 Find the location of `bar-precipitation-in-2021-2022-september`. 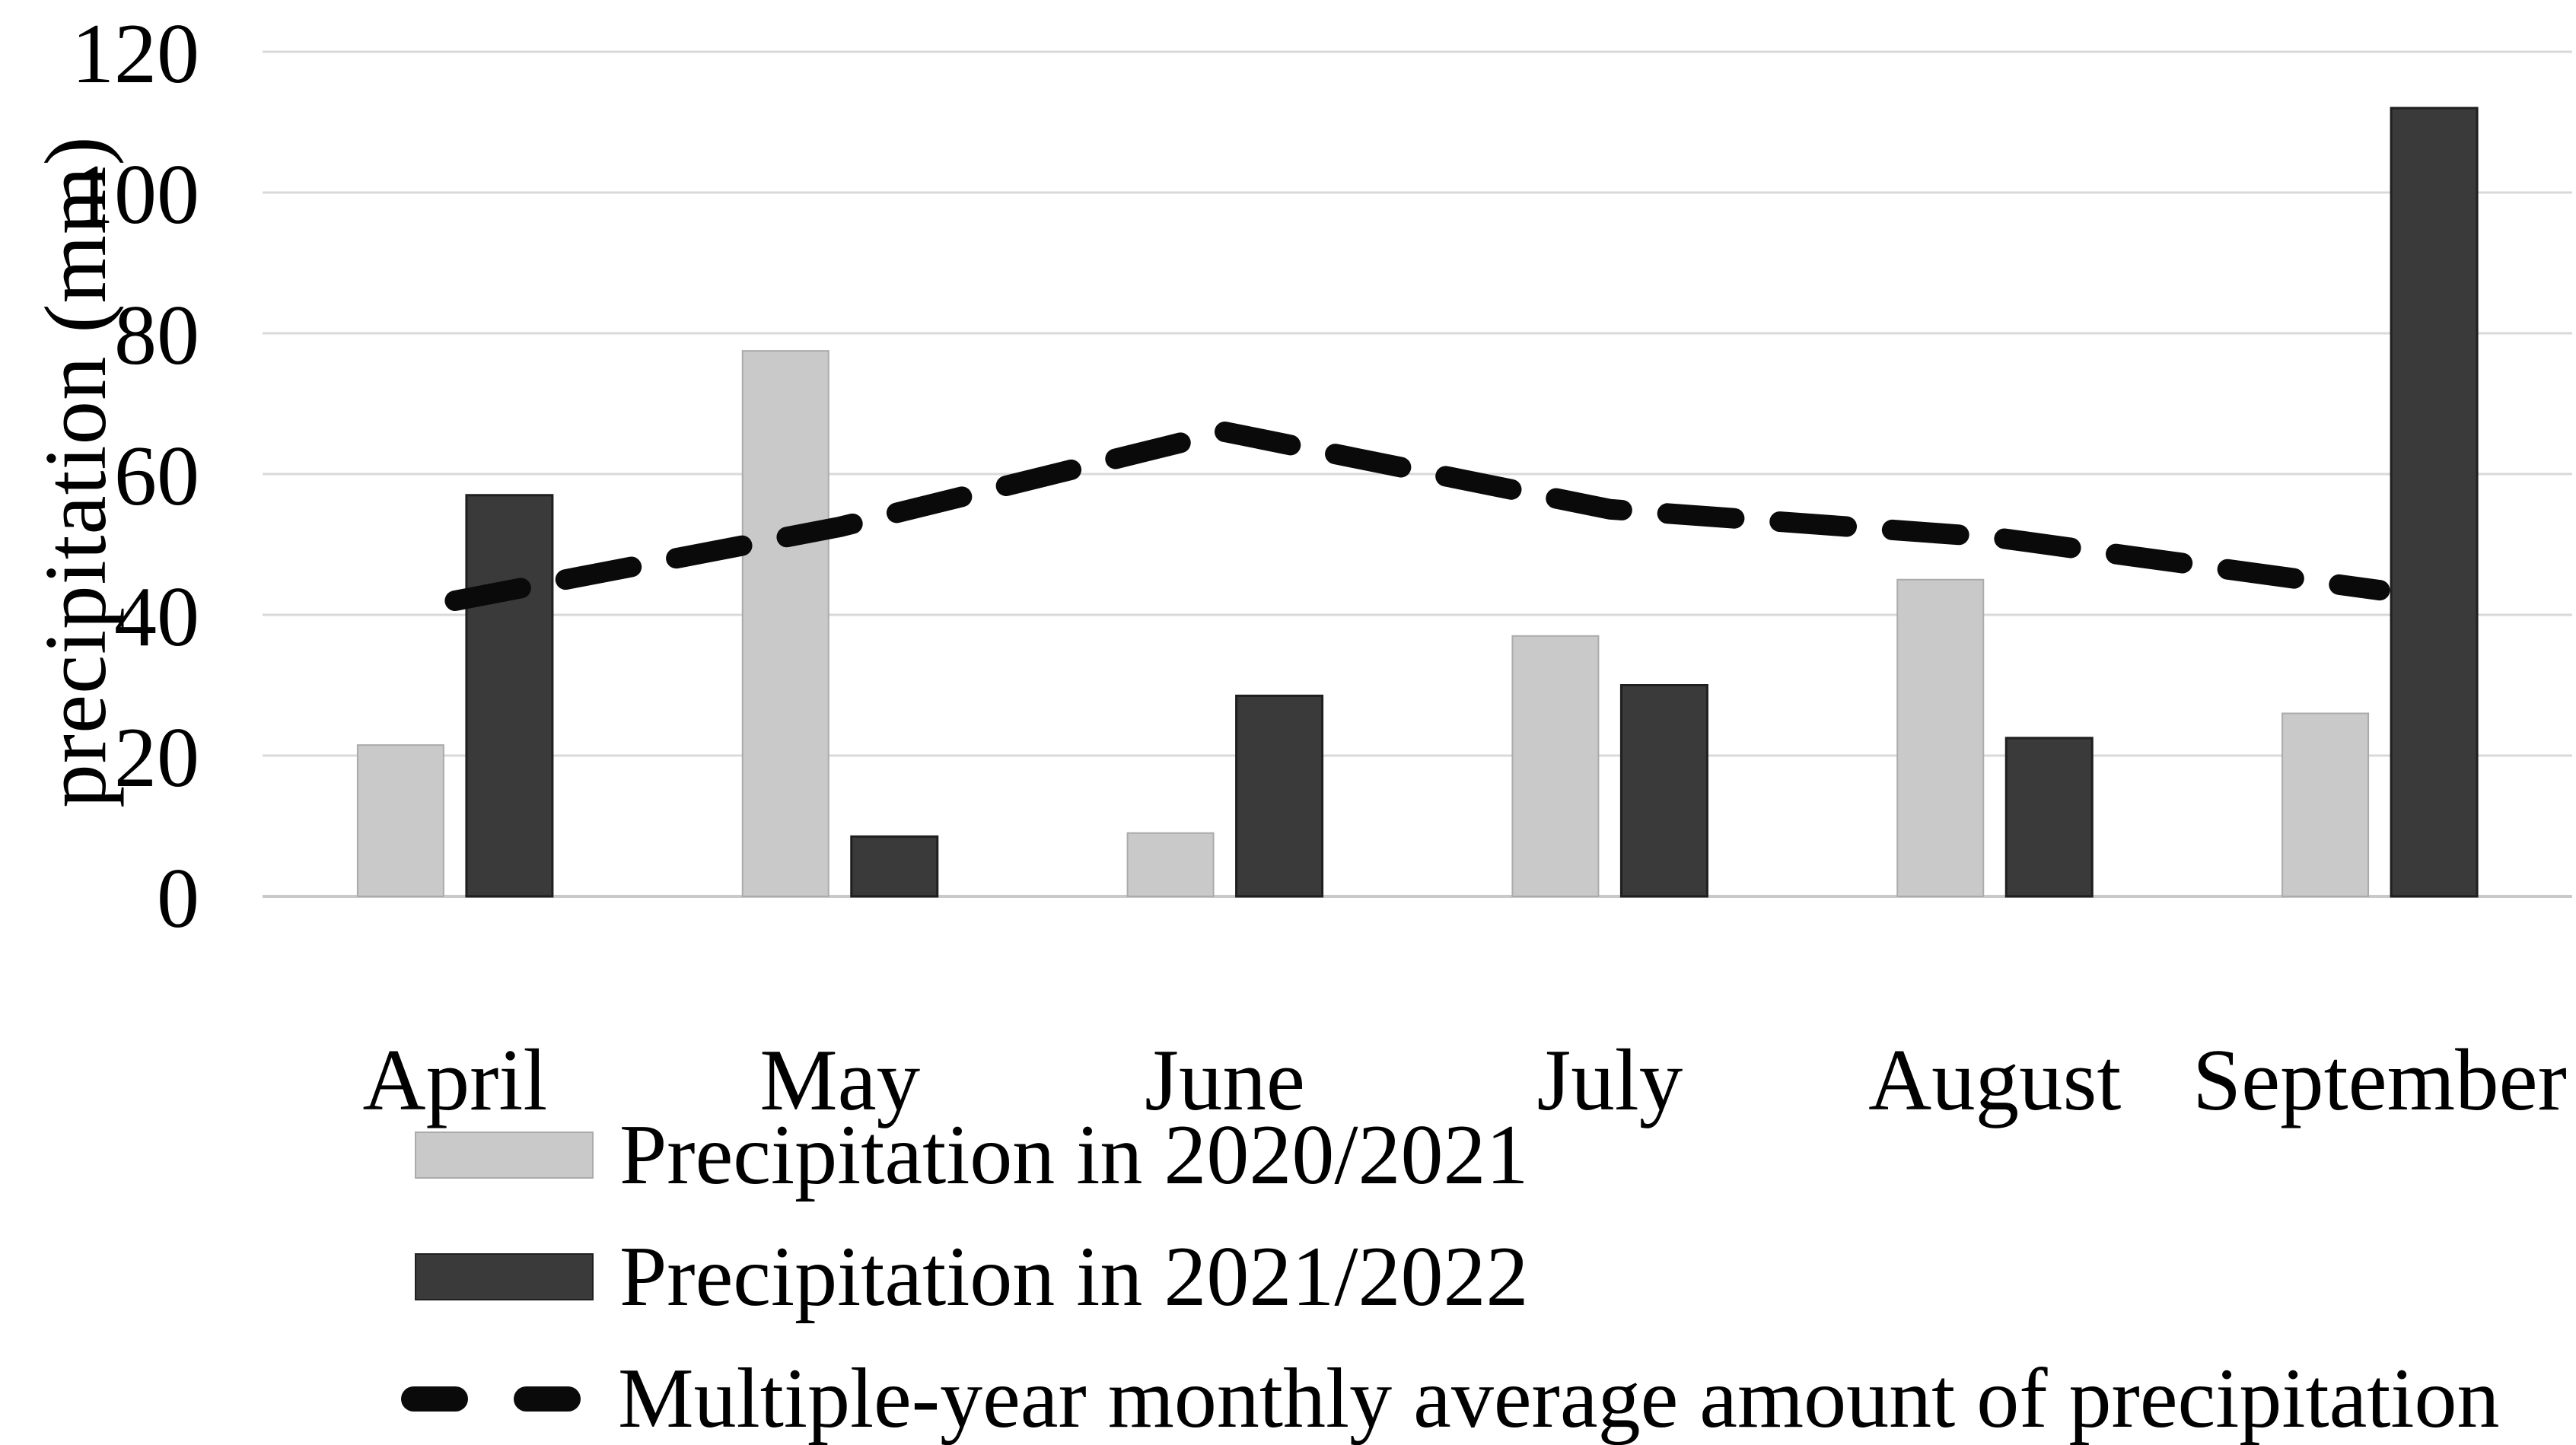

bar-precipitation-in-2021-2022-september is located at coordinates (2434, 502).